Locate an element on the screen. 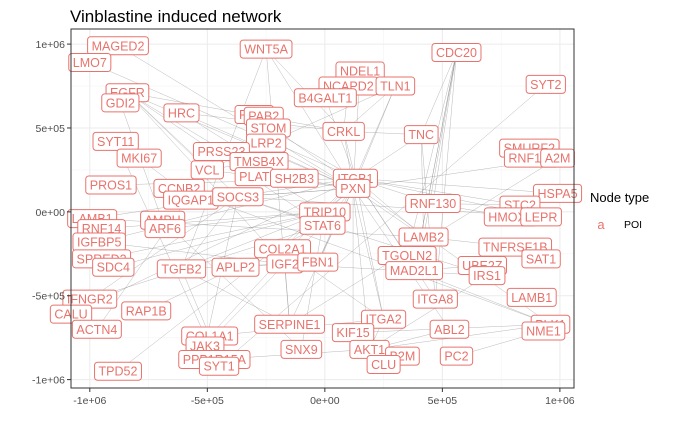 The width and height of the screenshot is (675, 431). node-itga8: ITGA8 is located at coordinates (435, 299).